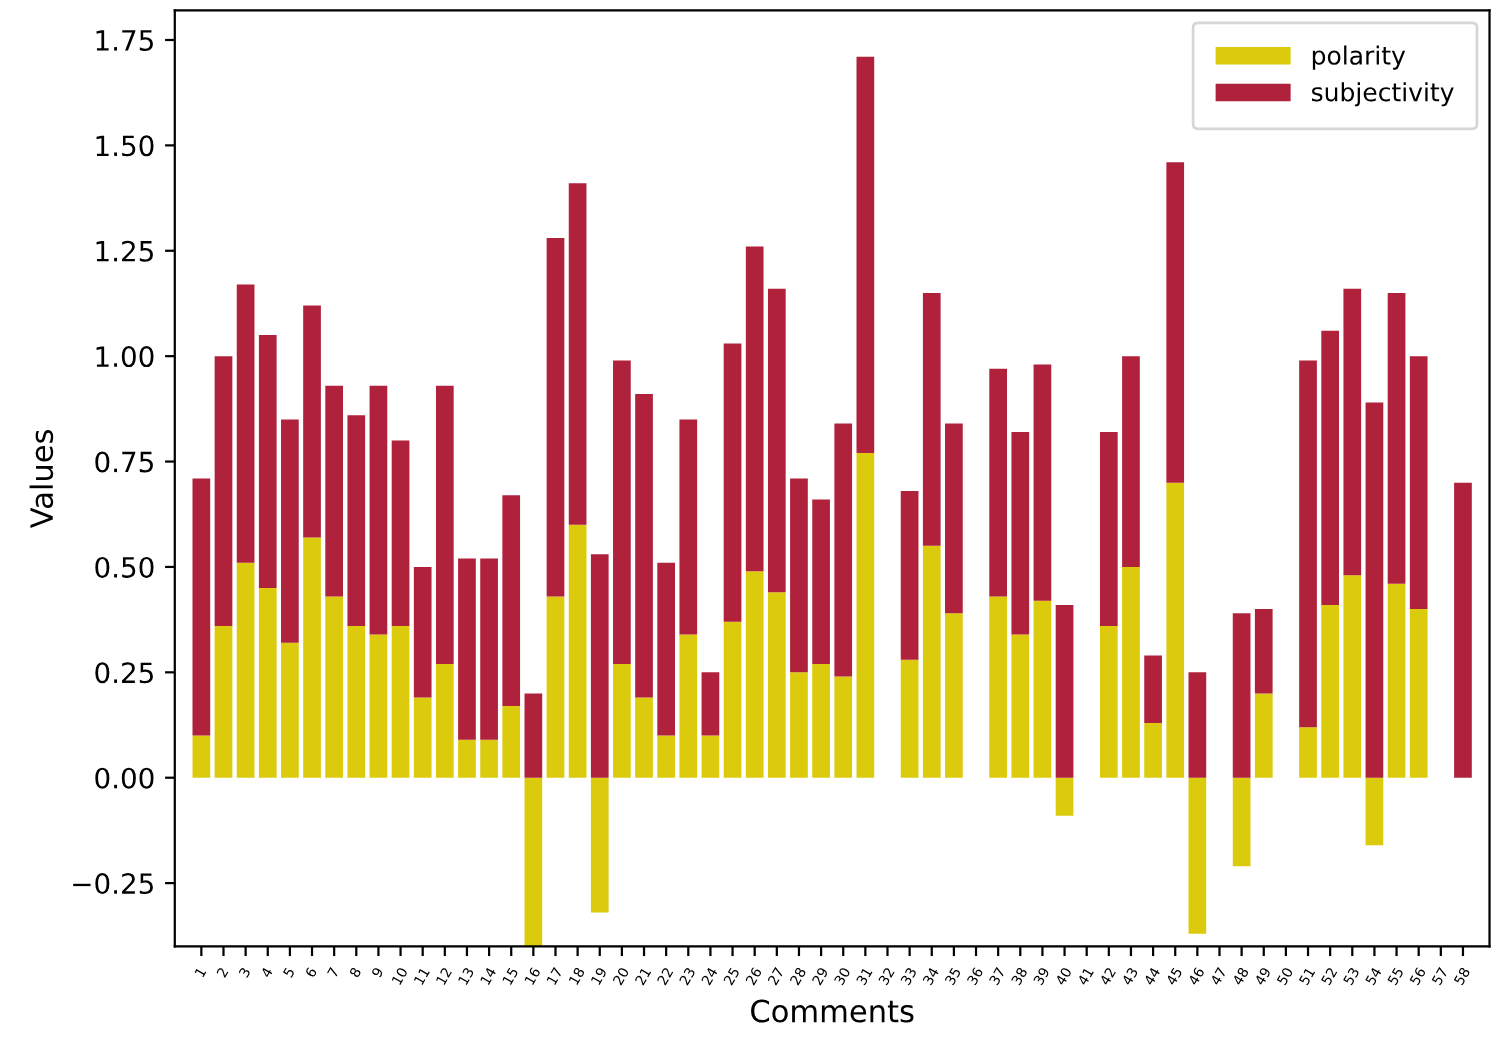  Describe the element at coordinates (125, 357) in the screenshot. I see `y-tick-label: 1.00` at that location.